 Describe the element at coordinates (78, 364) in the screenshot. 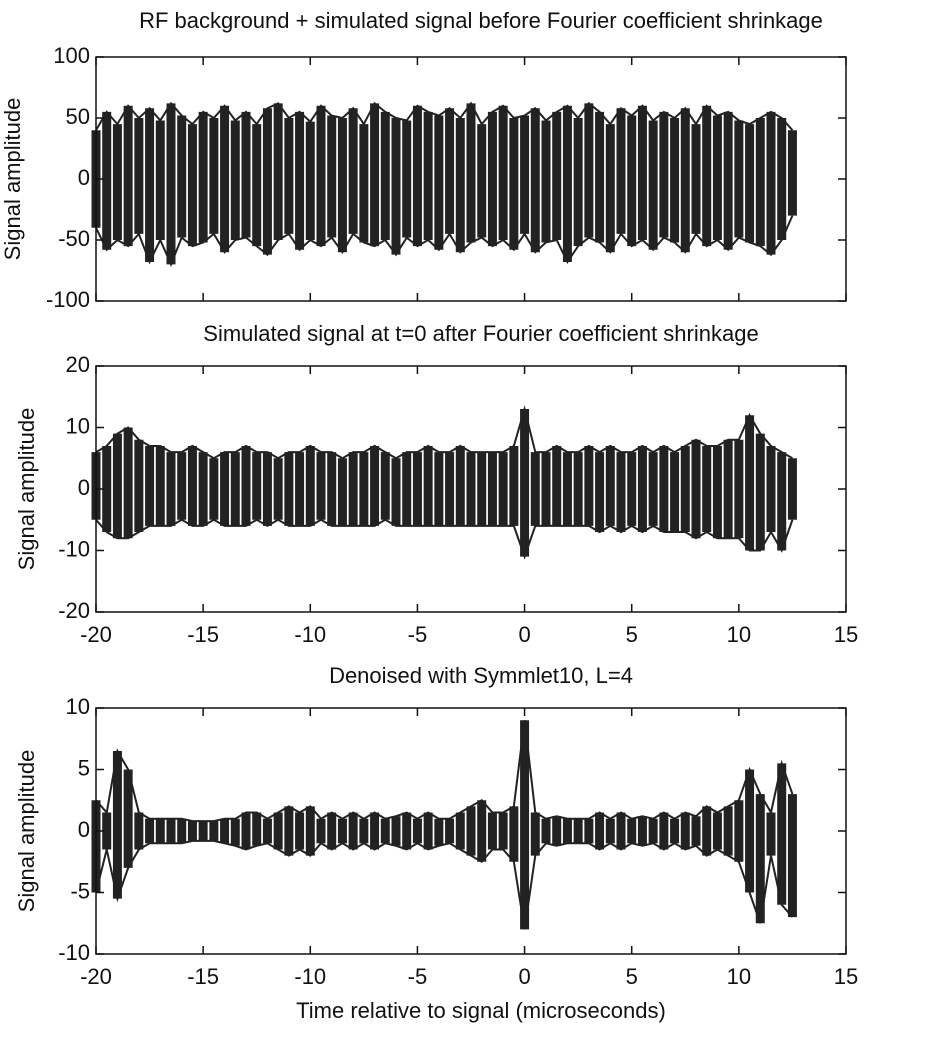

I see `y-tick-label: 20` at that location.